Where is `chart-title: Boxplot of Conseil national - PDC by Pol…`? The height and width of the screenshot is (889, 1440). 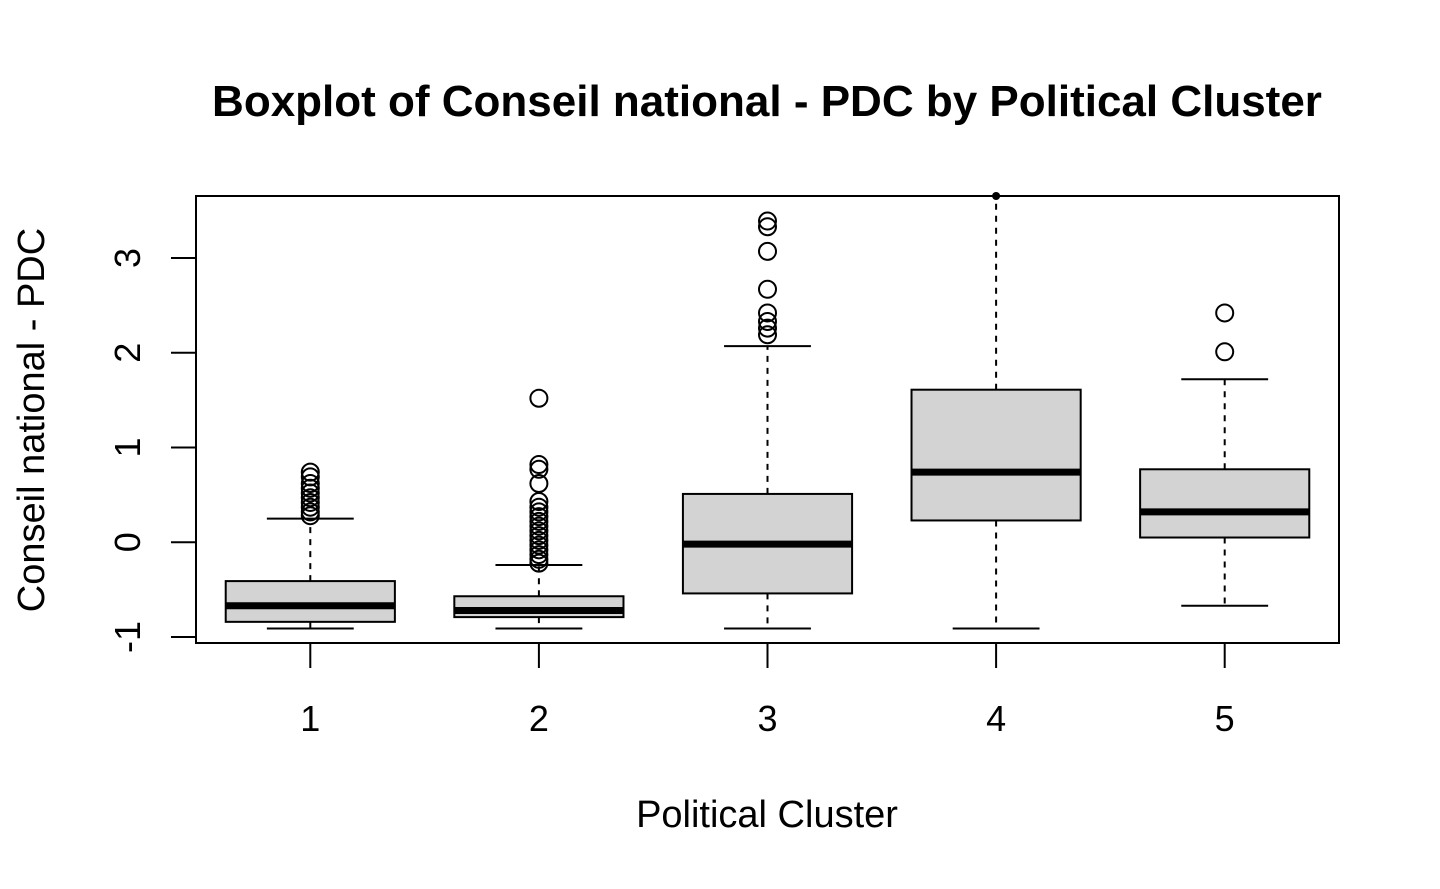 chart-title: Boxplot of Conseil national - PDC by Pol… is located at coordinates (767, 101).